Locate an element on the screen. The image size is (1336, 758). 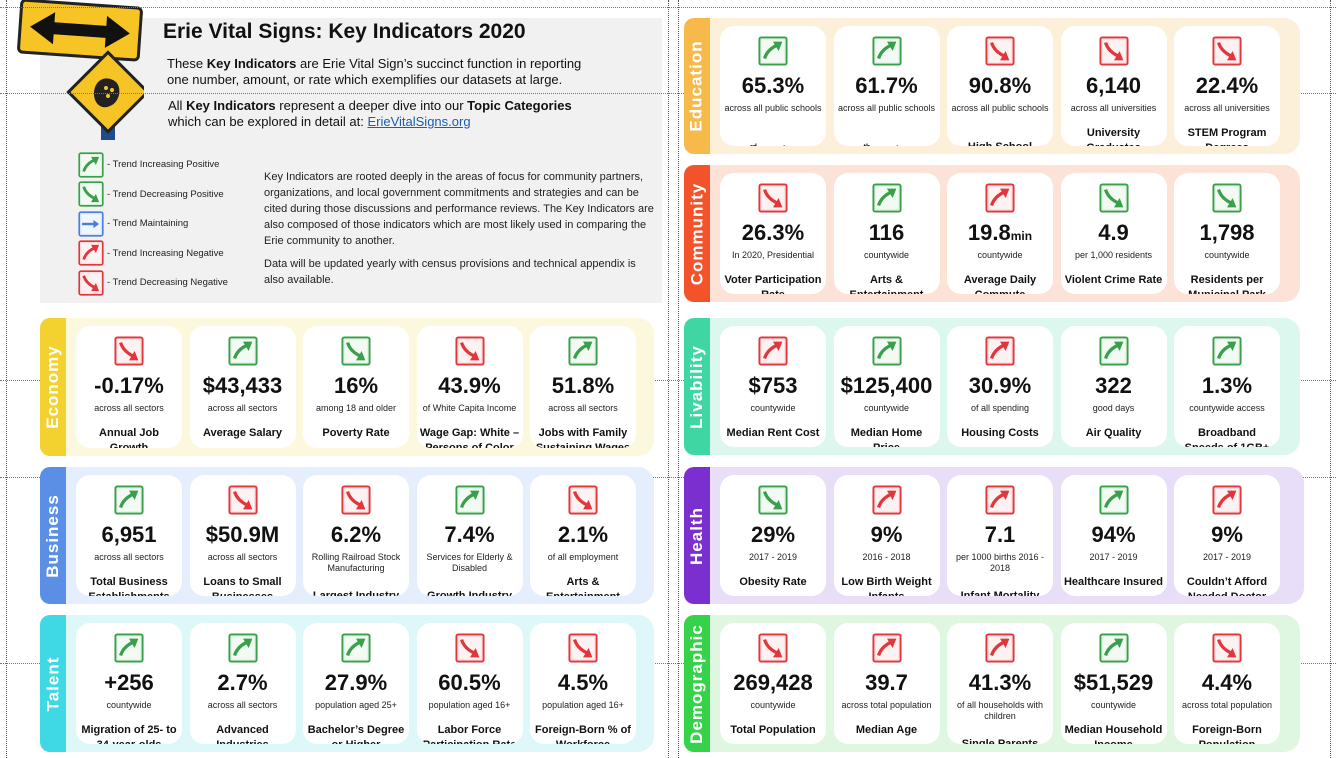
indicator-value: 27.9% is located at coordinates (356, 682).